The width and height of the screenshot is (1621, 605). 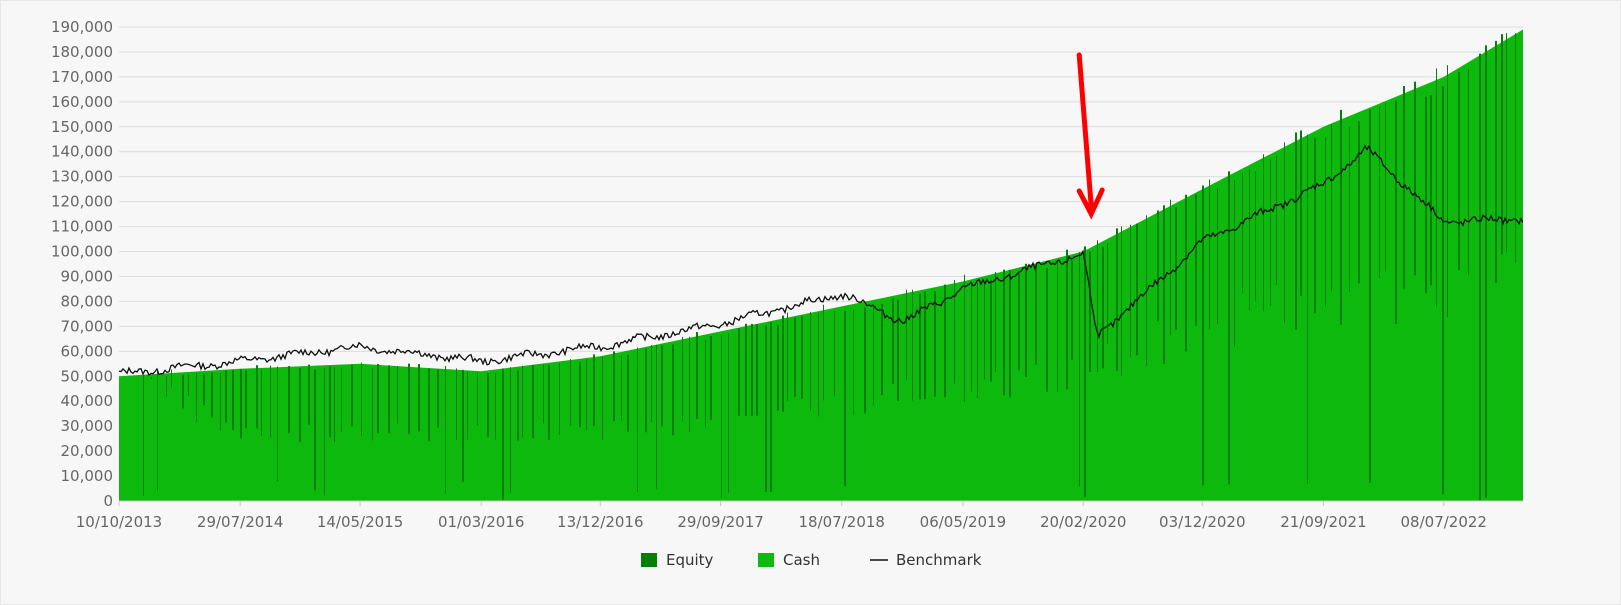 I want to click on x-tick-label: 08/07/2022, so click(x=1444, y=522).